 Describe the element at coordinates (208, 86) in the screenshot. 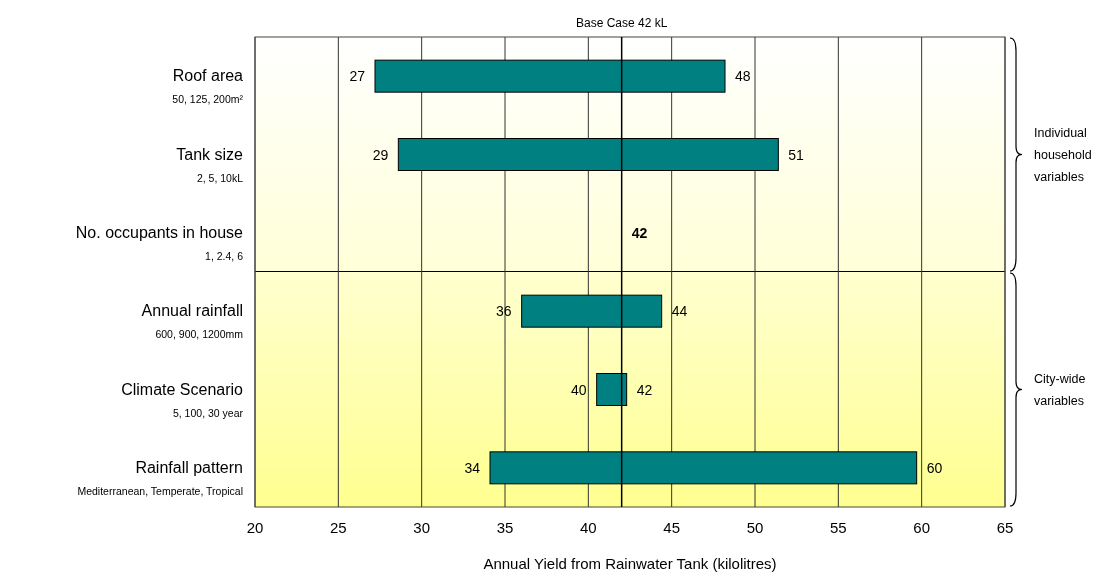

I see `y-tick-label: Roof area 50, 125, 200m²` at that location.